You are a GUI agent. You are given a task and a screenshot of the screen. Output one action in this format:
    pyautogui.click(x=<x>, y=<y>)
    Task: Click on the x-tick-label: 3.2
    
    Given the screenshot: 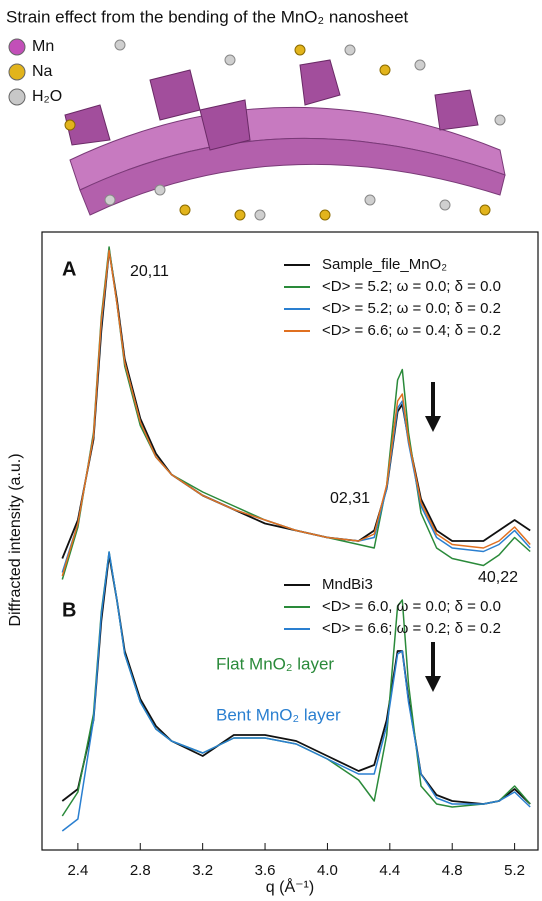 What is the action you would take?
    pyautogui.click(x=202, y=870)
    